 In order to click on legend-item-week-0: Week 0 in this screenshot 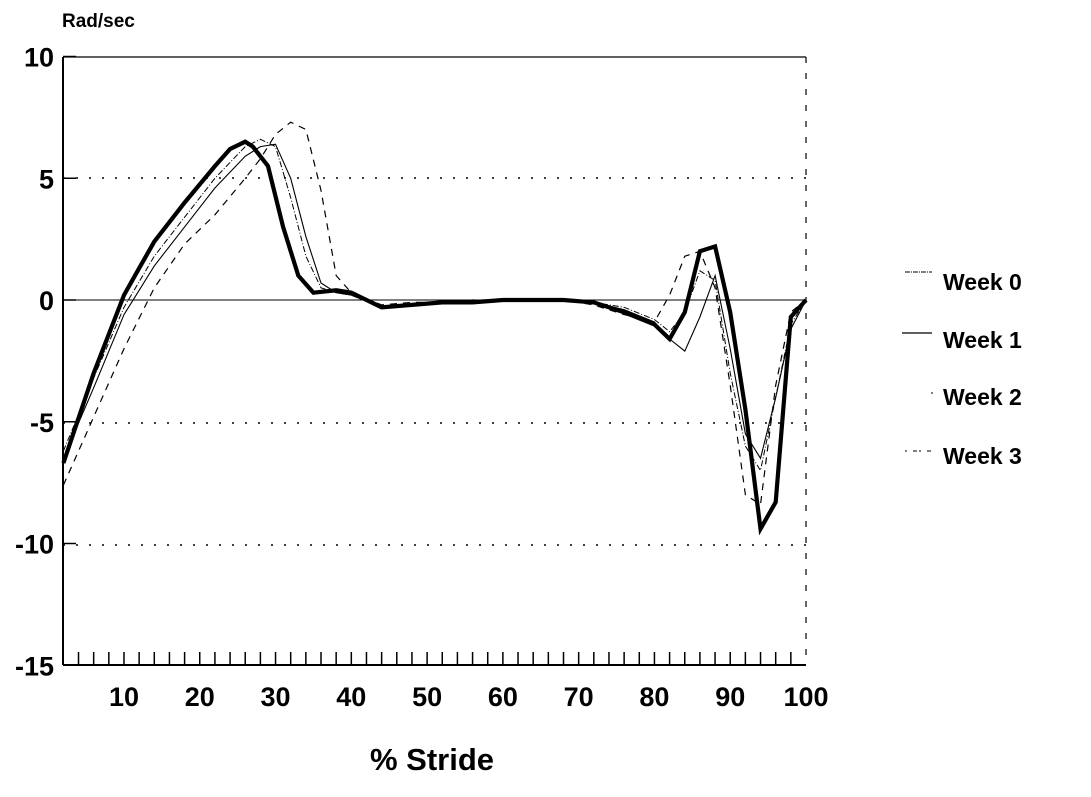, I will do `click(963, 282)`.